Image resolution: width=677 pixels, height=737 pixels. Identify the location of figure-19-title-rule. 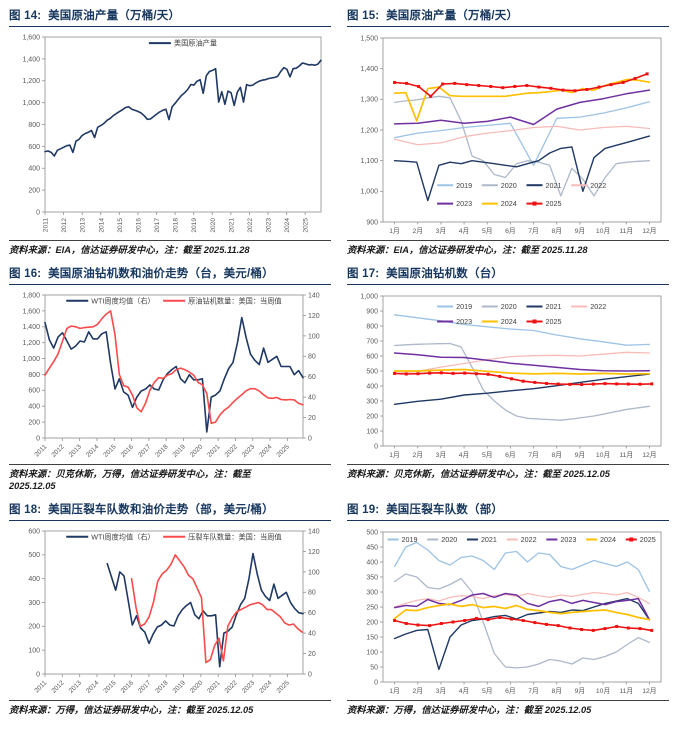
(508, 521).